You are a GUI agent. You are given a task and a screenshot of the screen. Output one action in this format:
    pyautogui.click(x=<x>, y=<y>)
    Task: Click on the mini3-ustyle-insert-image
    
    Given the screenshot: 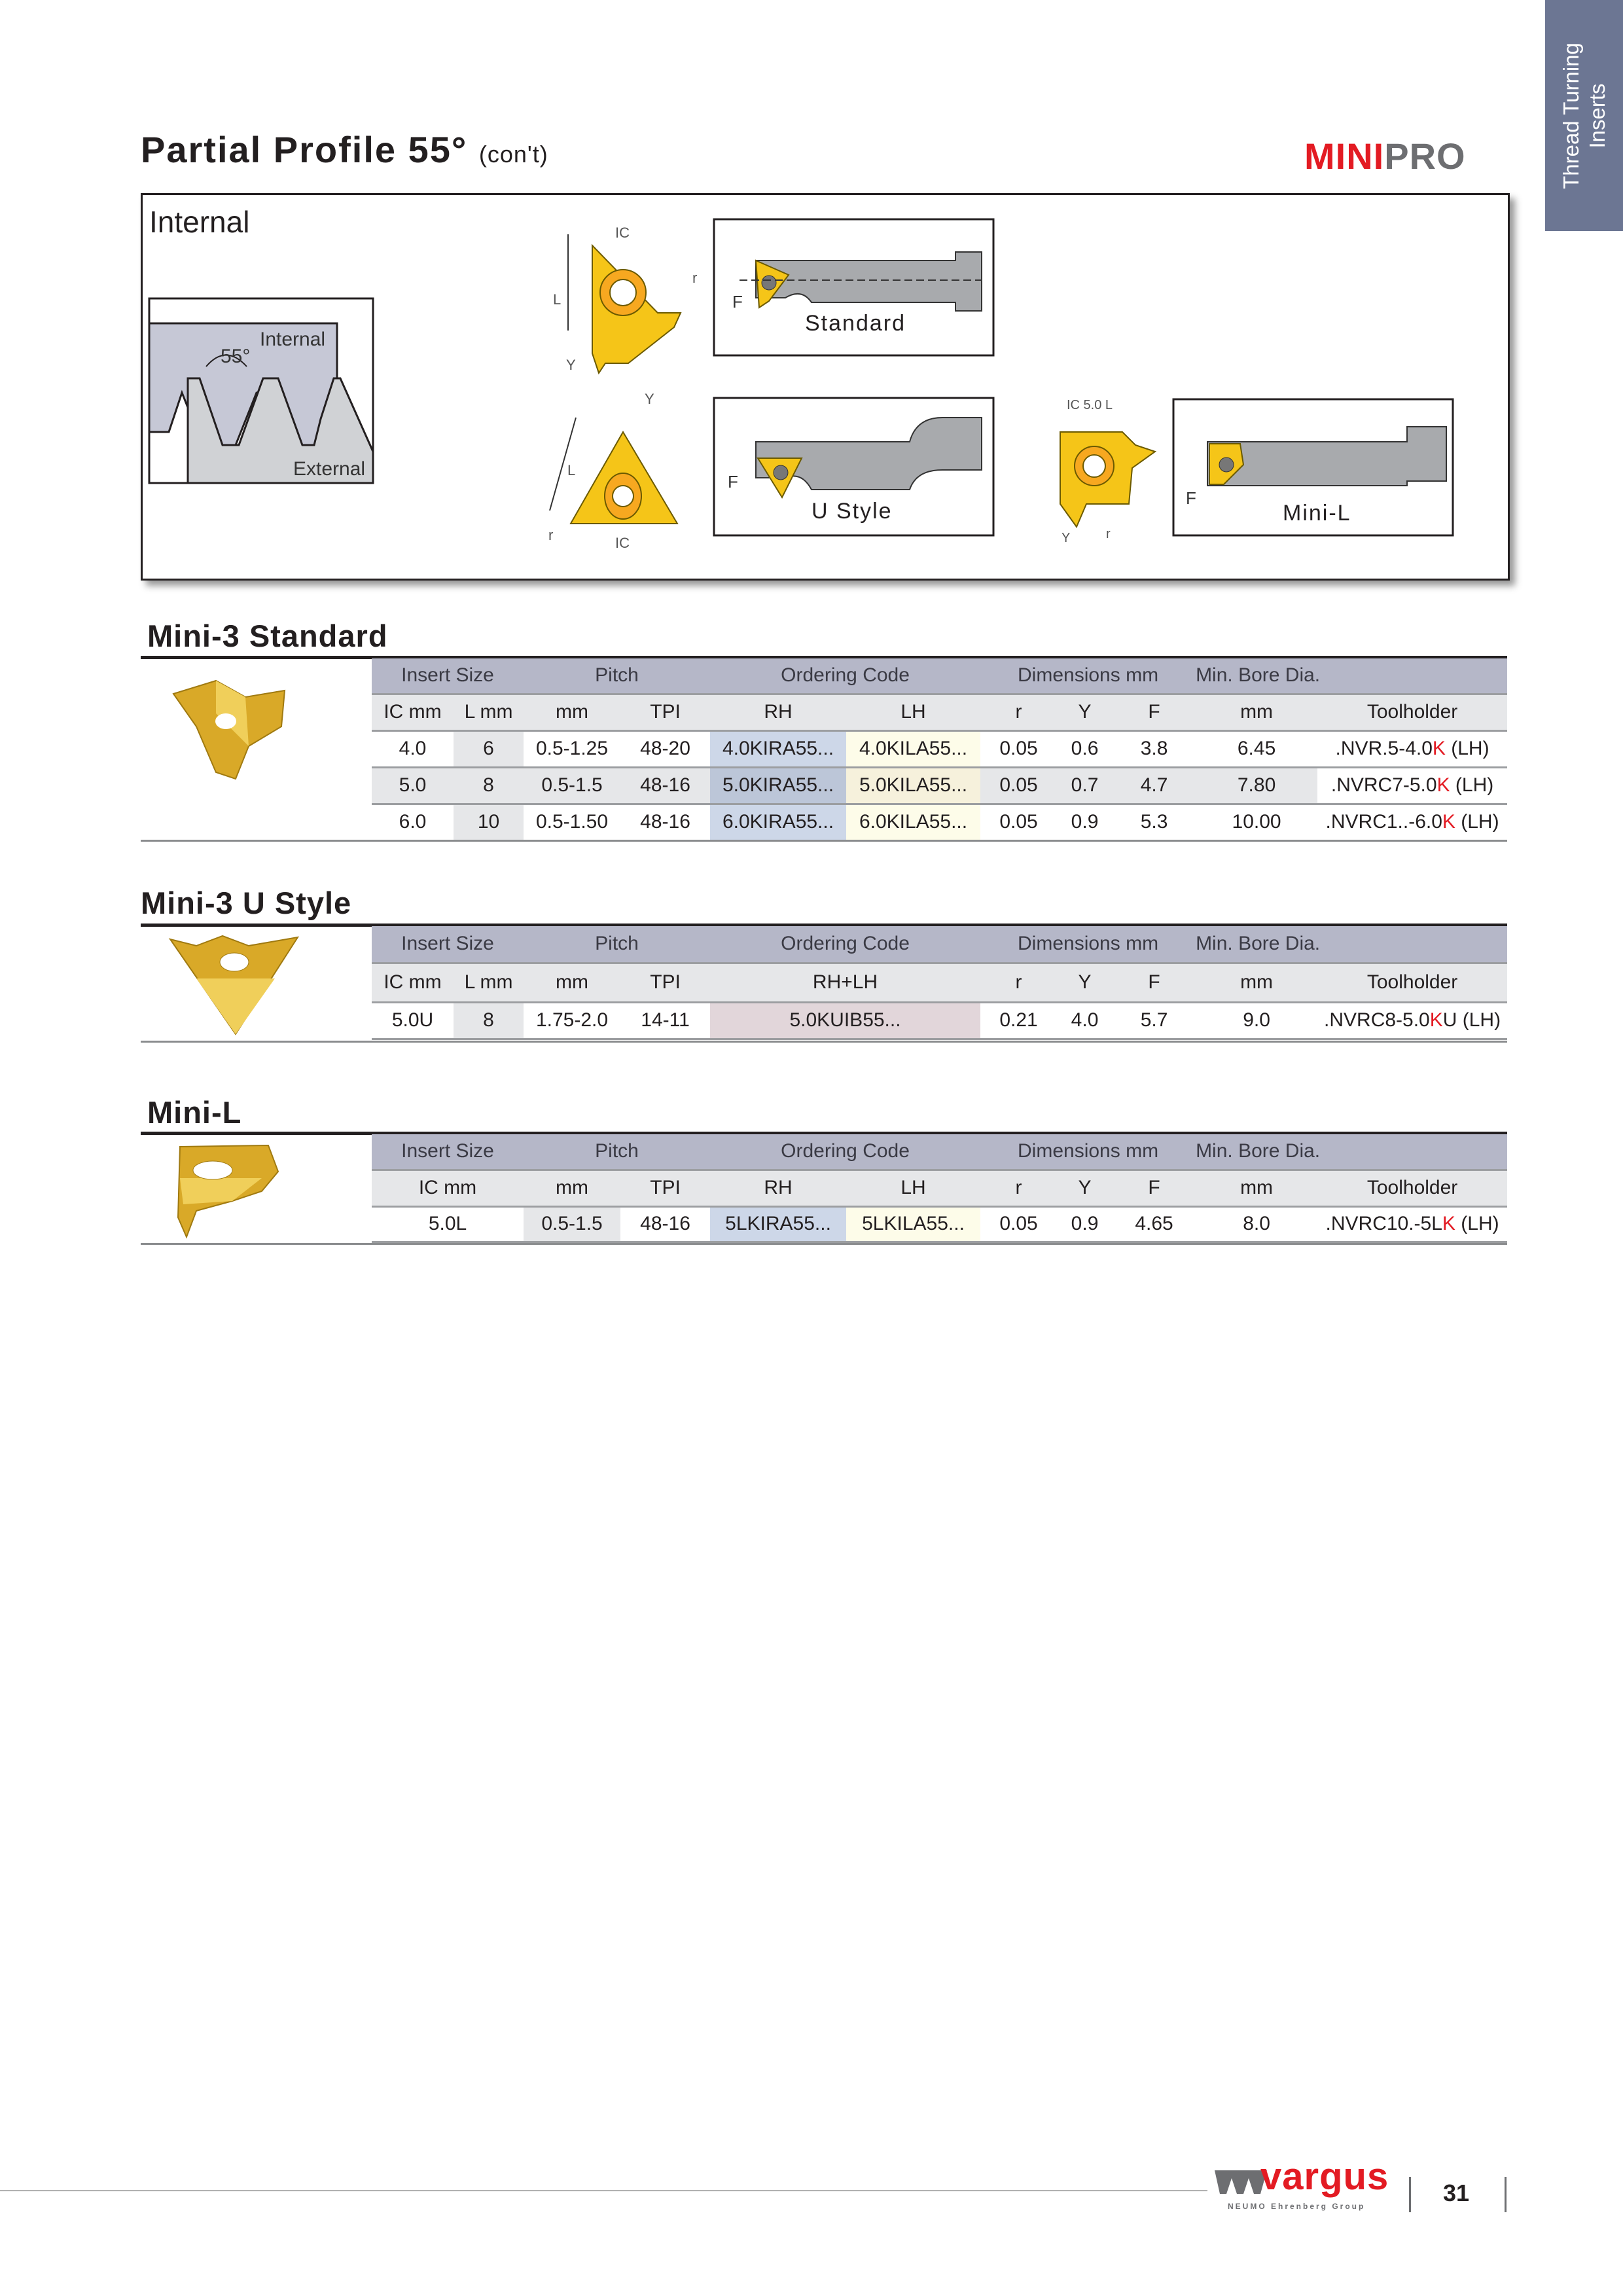 What is the action you would take?
    pyautogui.click(x=234, y=985)
    